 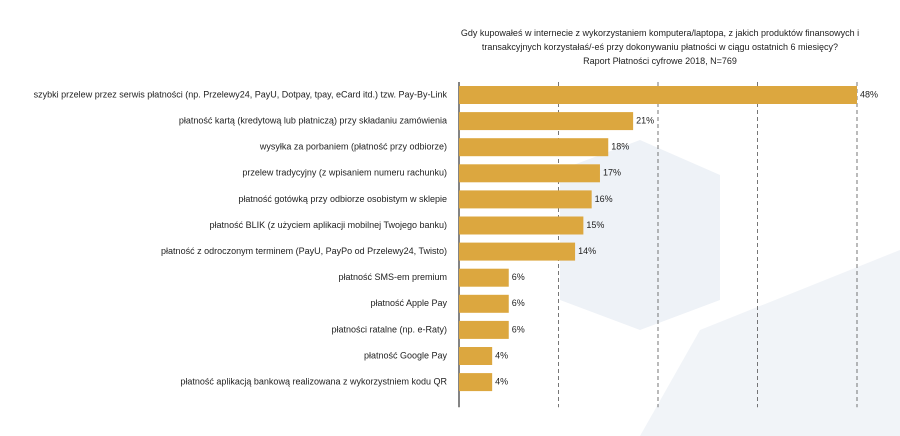 What do you see at coordinates (604, 199) in the screenshot?
I see `value-label: 16%` at bounding box center [604, 199].